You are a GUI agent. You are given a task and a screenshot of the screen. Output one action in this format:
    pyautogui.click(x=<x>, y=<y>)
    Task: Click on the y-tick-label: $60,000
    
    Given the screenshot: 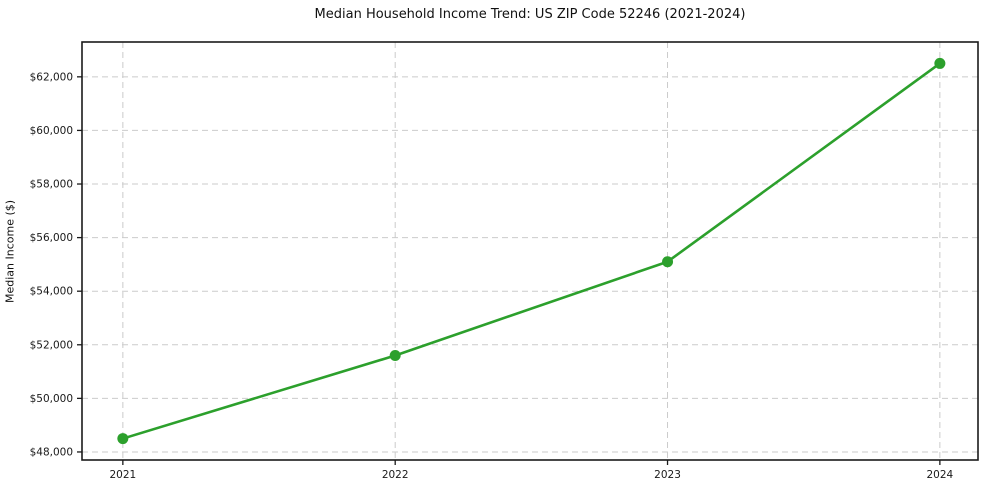 What is the action you would take?
    pyautogui.click(x=51, y=131)
    